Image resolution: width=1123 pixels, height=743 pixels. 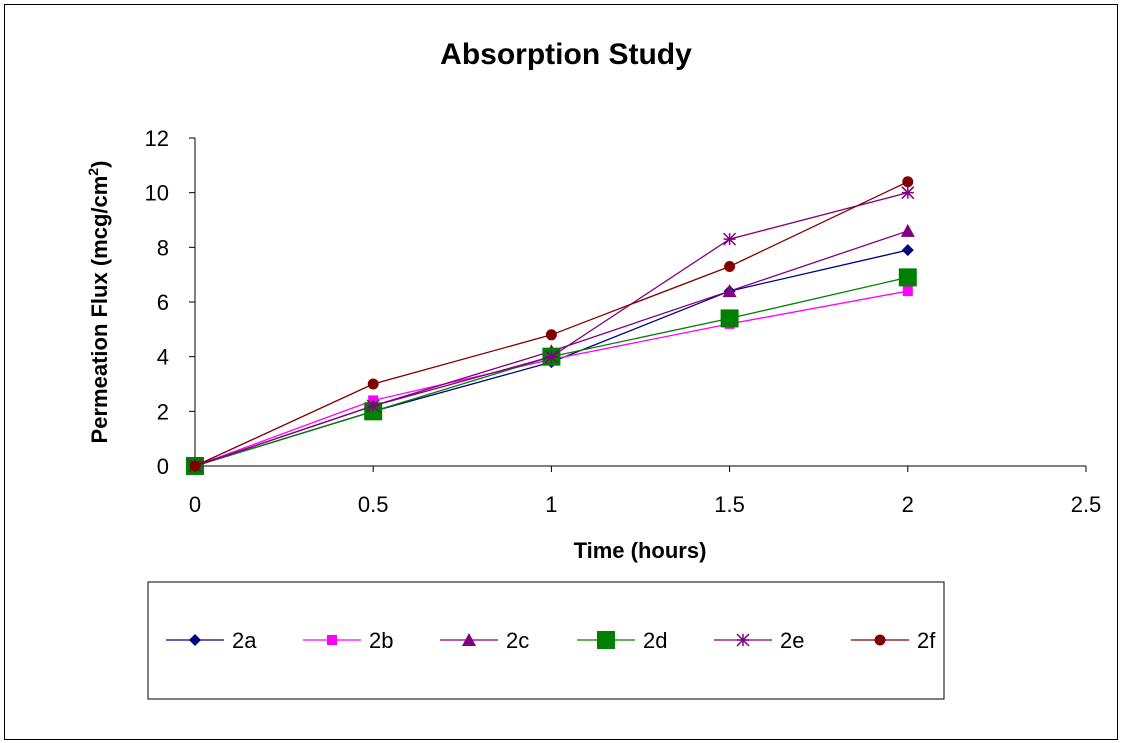 What do you see at coordinates (170, 302) in the screenshot?
I see `y-ticks: 0 2 4 6 8 10 12` at bounding box center [170, 302].